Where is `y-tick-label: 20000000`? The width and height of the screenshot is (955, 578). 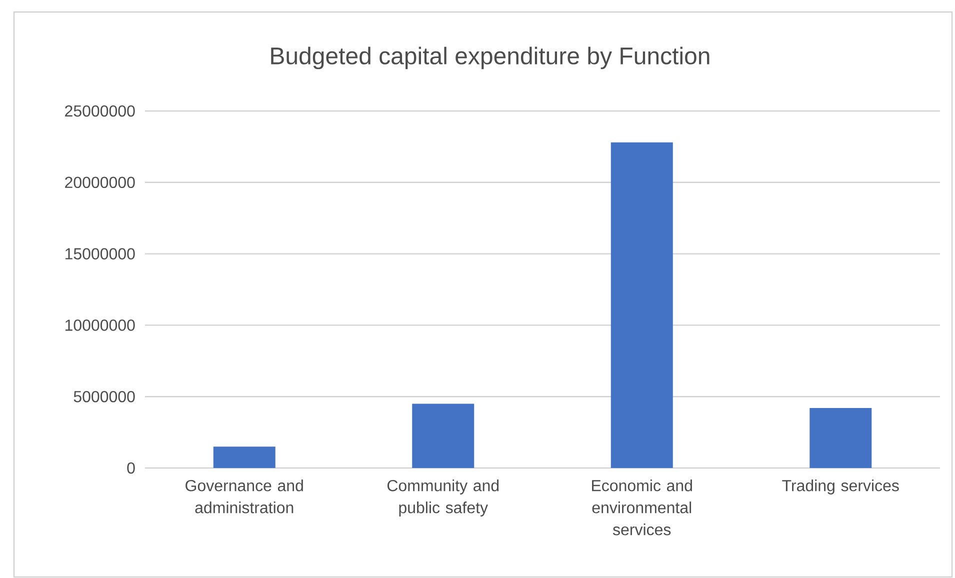 y-tick-label: 20000000 is located at coordinates (100, 182).